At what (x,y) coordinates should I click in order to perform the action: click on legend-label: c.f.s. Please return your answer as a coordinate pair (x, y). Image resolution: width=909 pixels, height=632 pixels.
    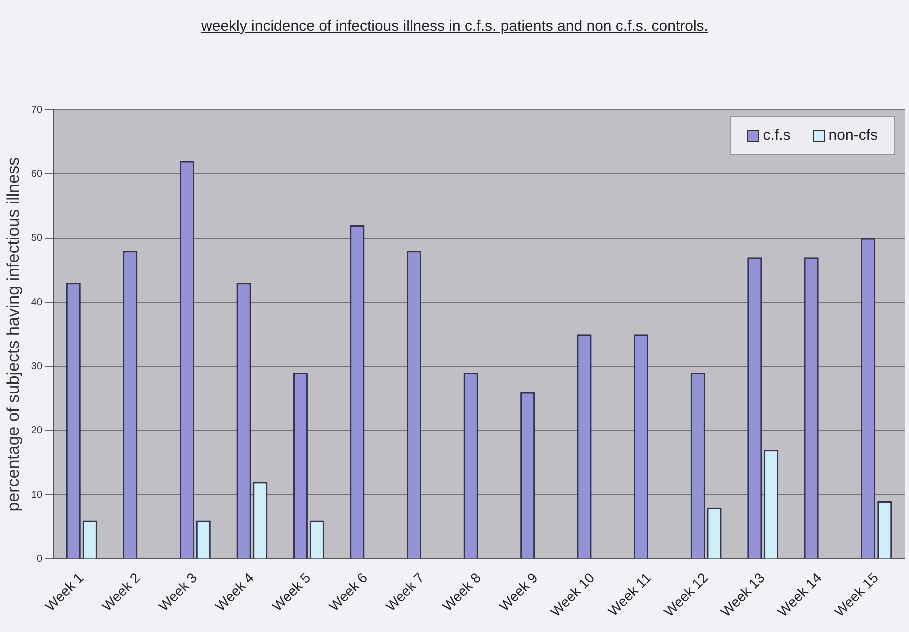
    Looking at the image, I should click on (777, 135).